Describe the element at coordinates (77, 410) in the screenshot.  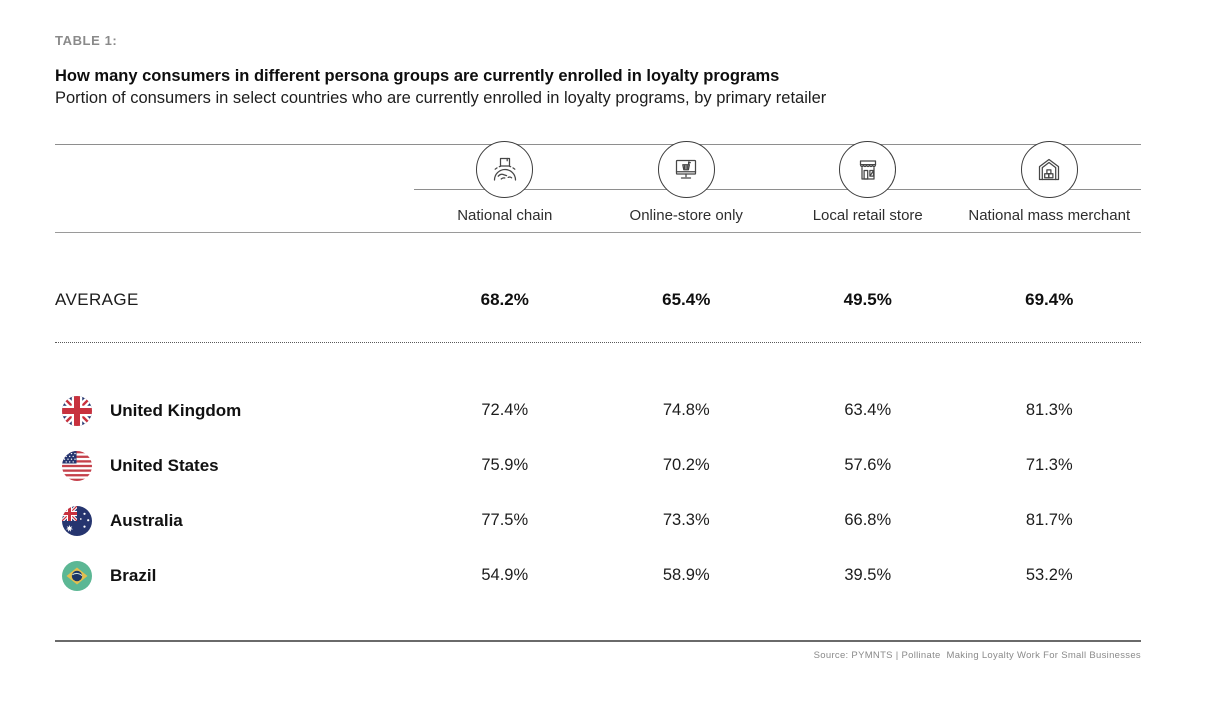
I see `uk-flag-icon` at that location.